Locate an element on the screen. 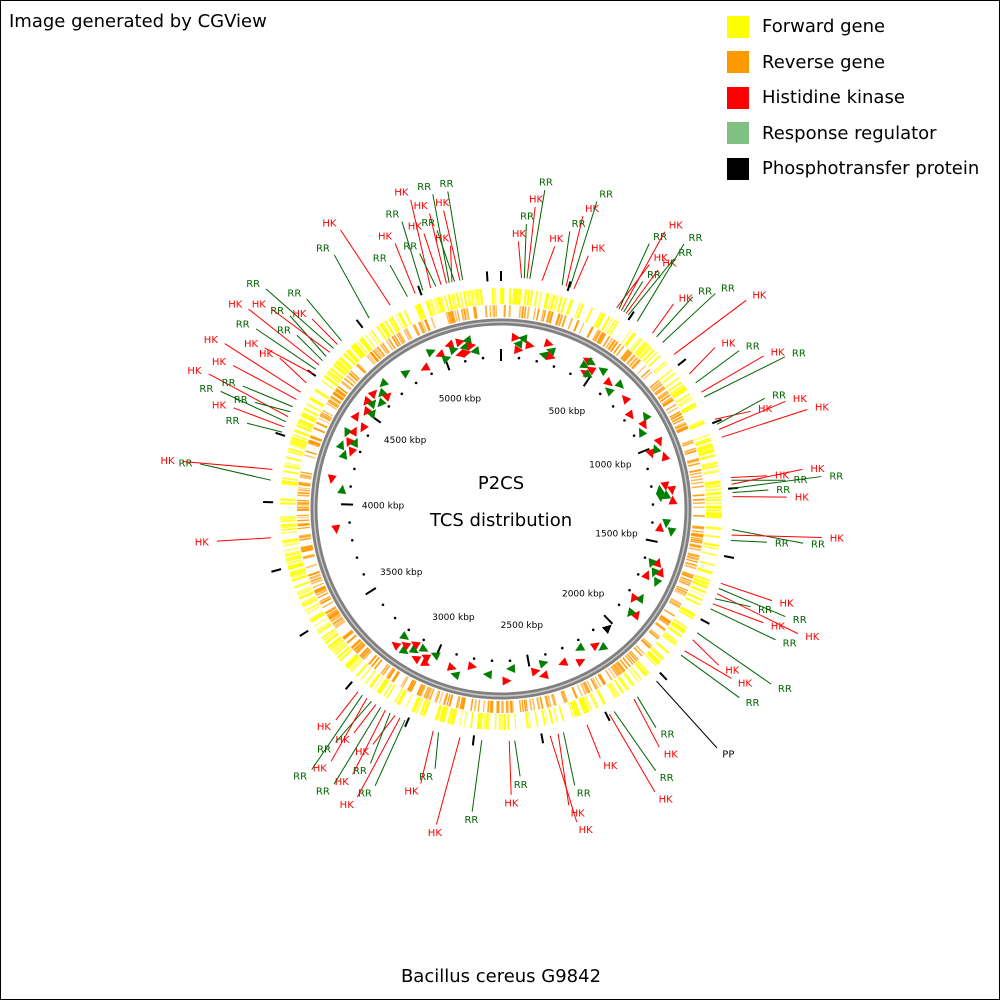 The width and height of the screenshot is (1000, 1000). legend-label: Phosphotransfer protein is located at coordinates (871, 169).